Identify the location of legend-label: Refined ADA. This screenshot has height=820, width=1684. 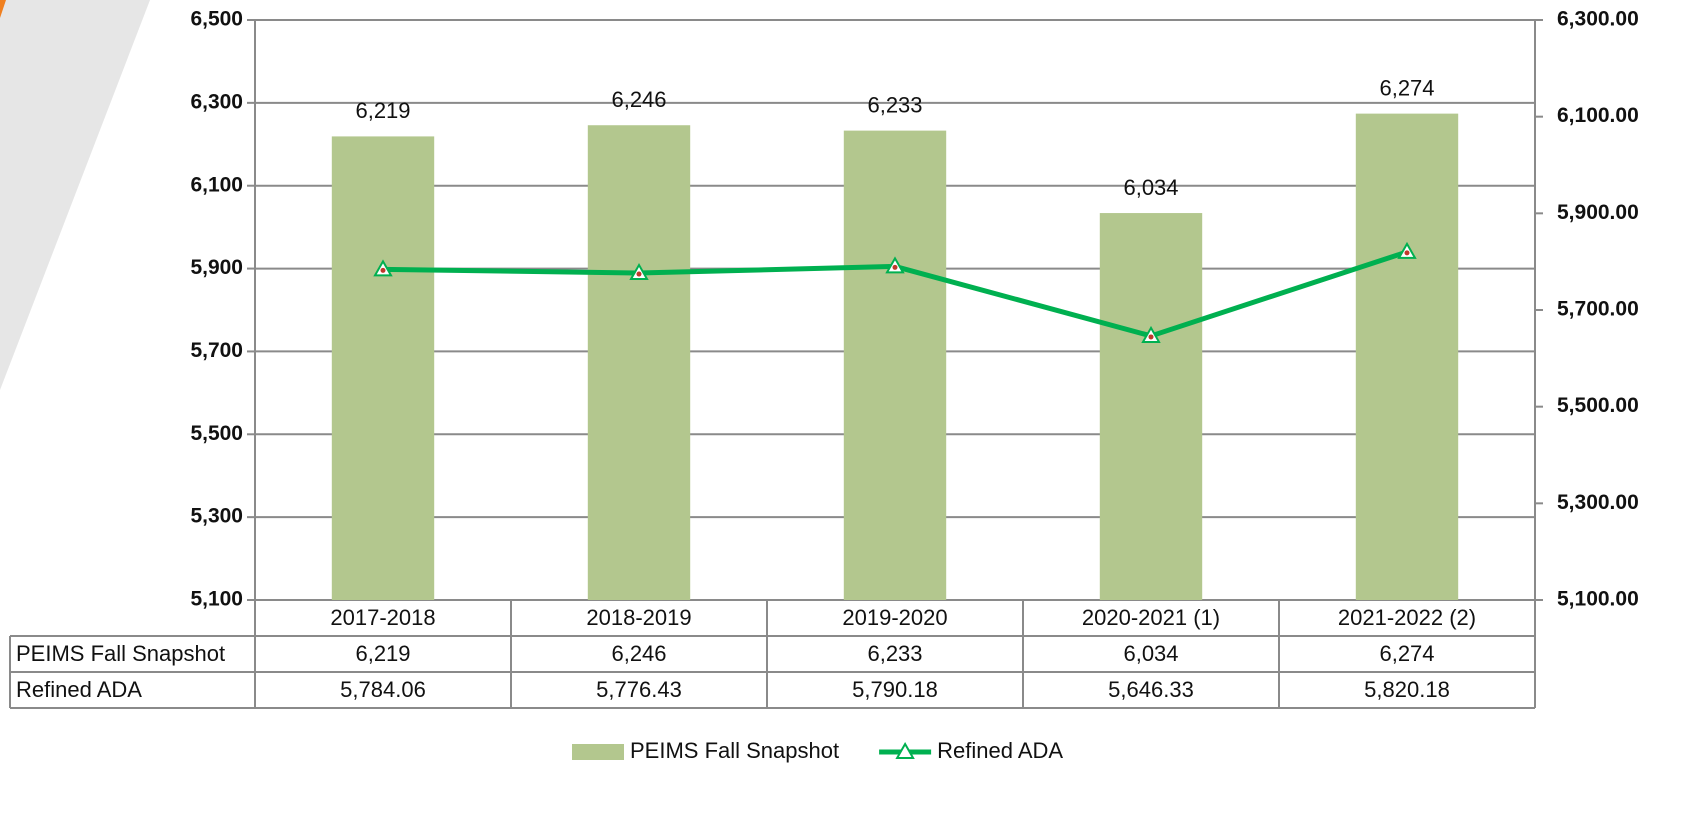
(1000, 750).